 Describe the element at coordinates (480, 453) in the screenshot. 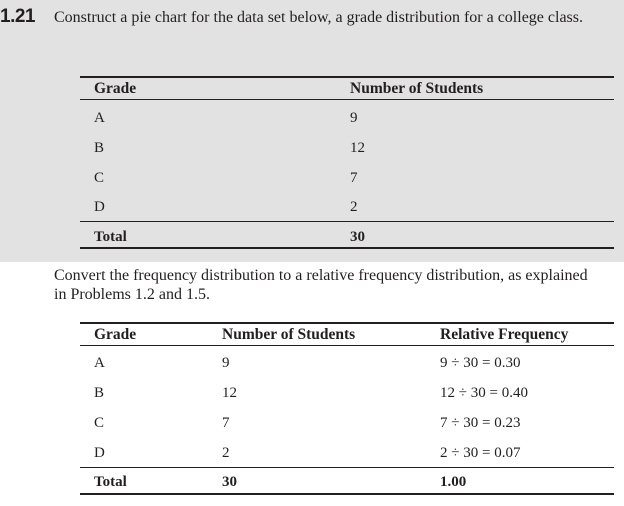

I see `table-cell-relative: 2 ÷ 30 = 0.07` at that location.